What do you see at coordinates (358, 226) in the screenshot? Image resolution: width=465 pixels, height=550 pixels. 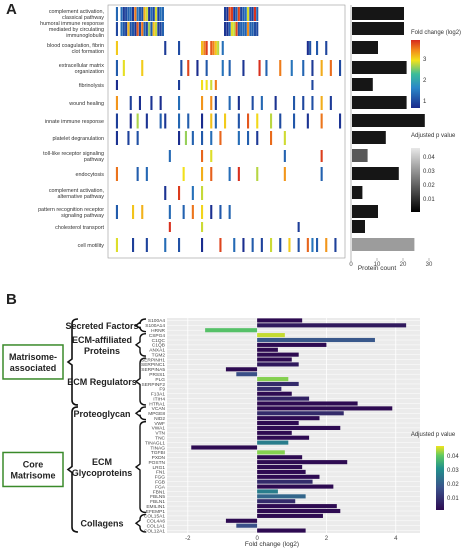 I see `protein-count-bar-cholesterol-transport` at bounding box center [358, 226].